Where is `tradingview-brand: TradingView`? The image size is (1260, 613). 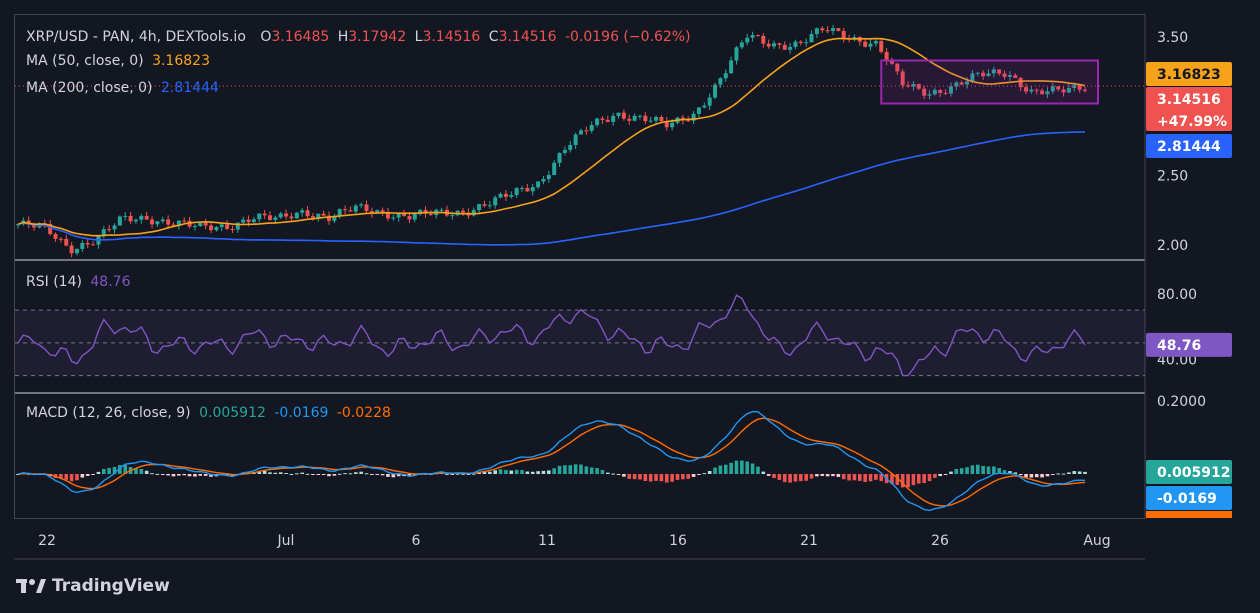
tradingview-brand: TradingView is located at coordinates (93, 586).